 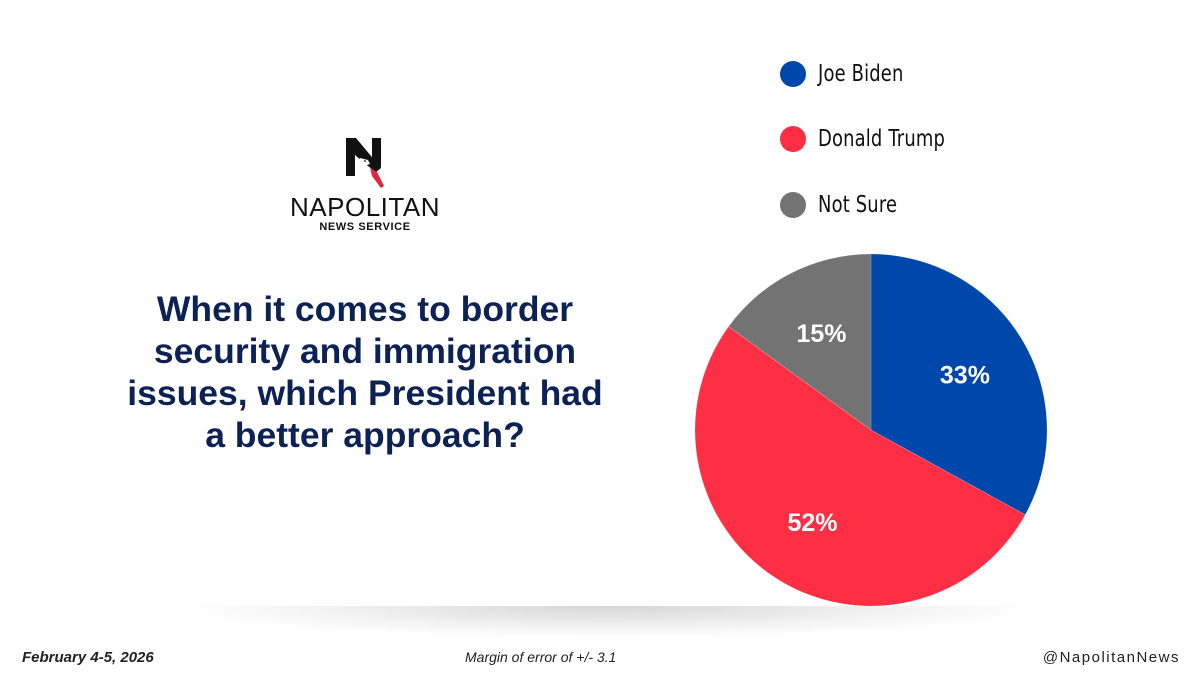 What do you see at coordinates (861, 74) in the screenshot?
I see `legend-label: Joe Biden` at bounding box center [861, 74].